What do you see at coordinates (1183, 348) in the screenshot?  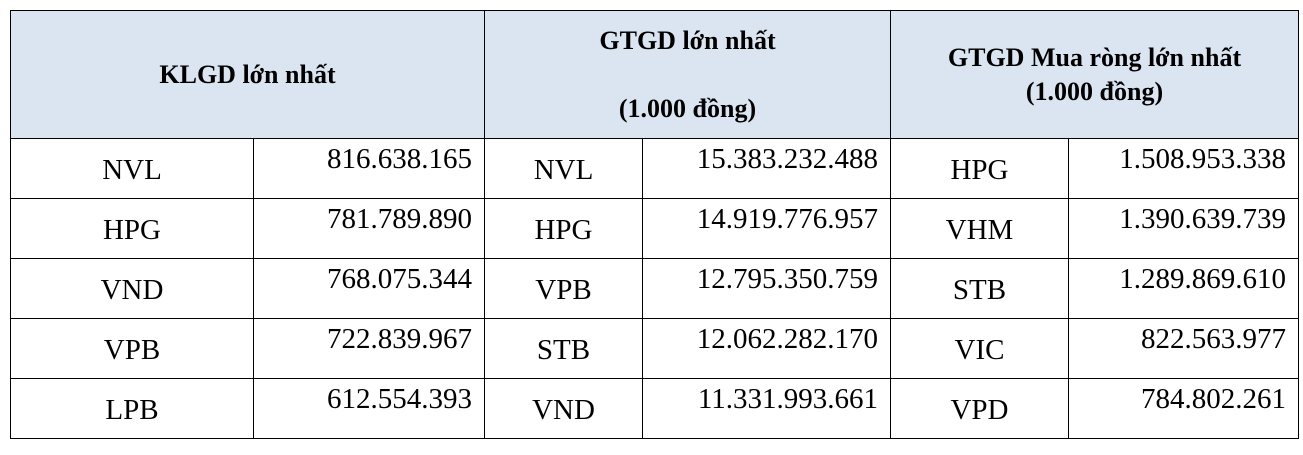 I see `value-cell: 822.563.977` at bounding box center [1183, 348].